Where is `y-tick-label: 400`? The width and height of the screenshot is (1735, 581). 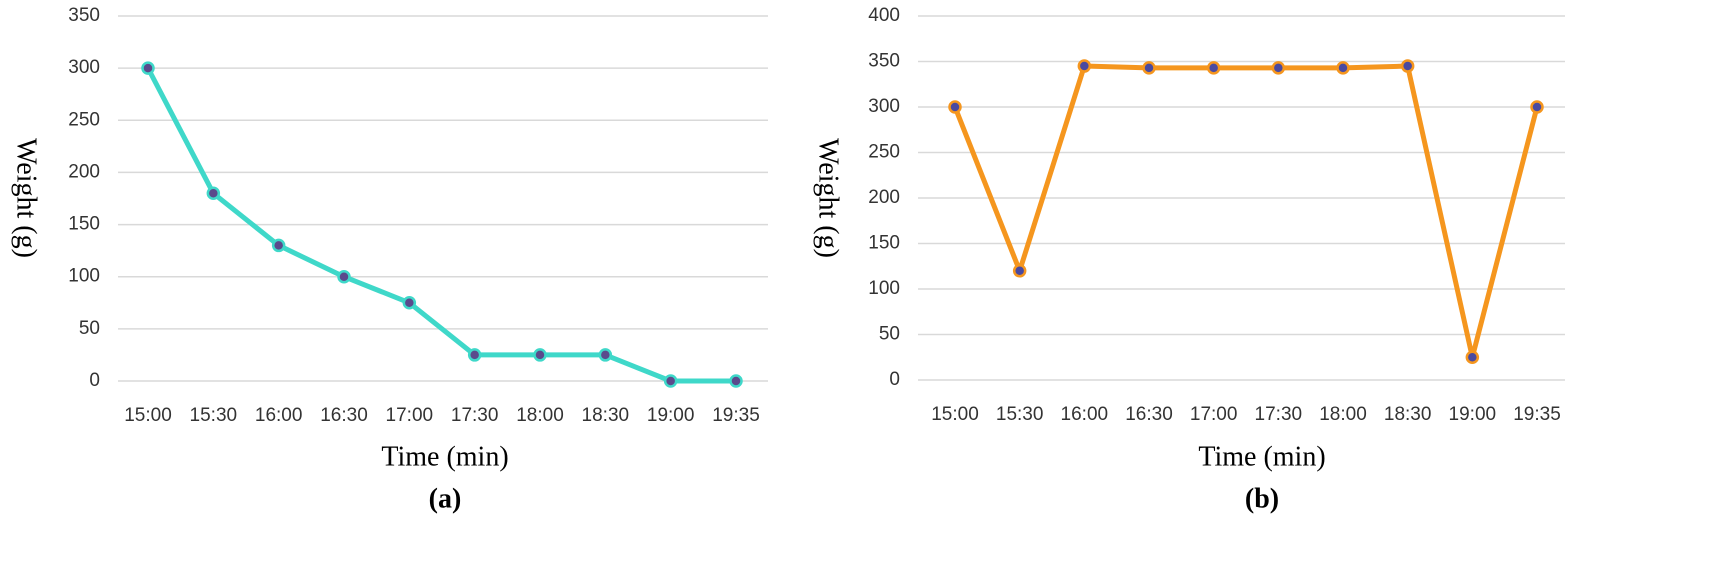
y-tick-label: 400 is located at coordinates (884, 15).